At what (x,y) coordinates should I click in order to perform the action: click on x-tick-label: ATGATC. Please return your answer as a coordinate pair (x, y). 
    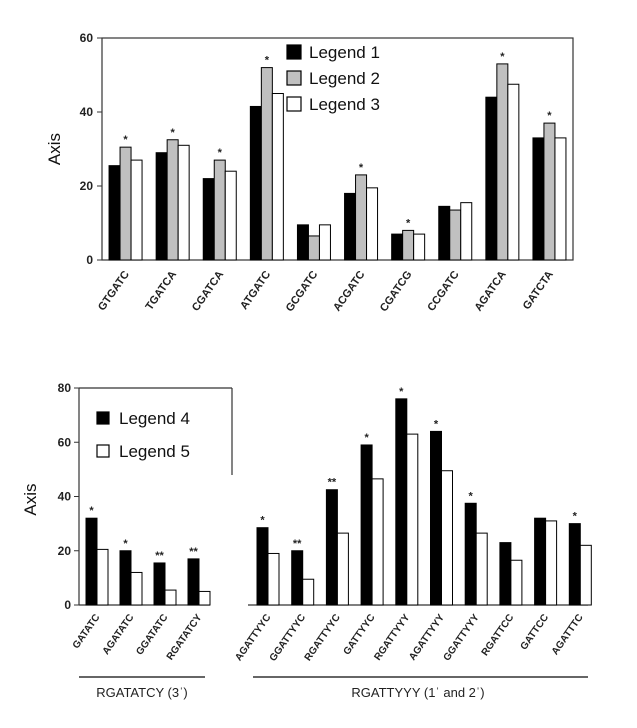
    Looking at the image, I should click on (255, 290).